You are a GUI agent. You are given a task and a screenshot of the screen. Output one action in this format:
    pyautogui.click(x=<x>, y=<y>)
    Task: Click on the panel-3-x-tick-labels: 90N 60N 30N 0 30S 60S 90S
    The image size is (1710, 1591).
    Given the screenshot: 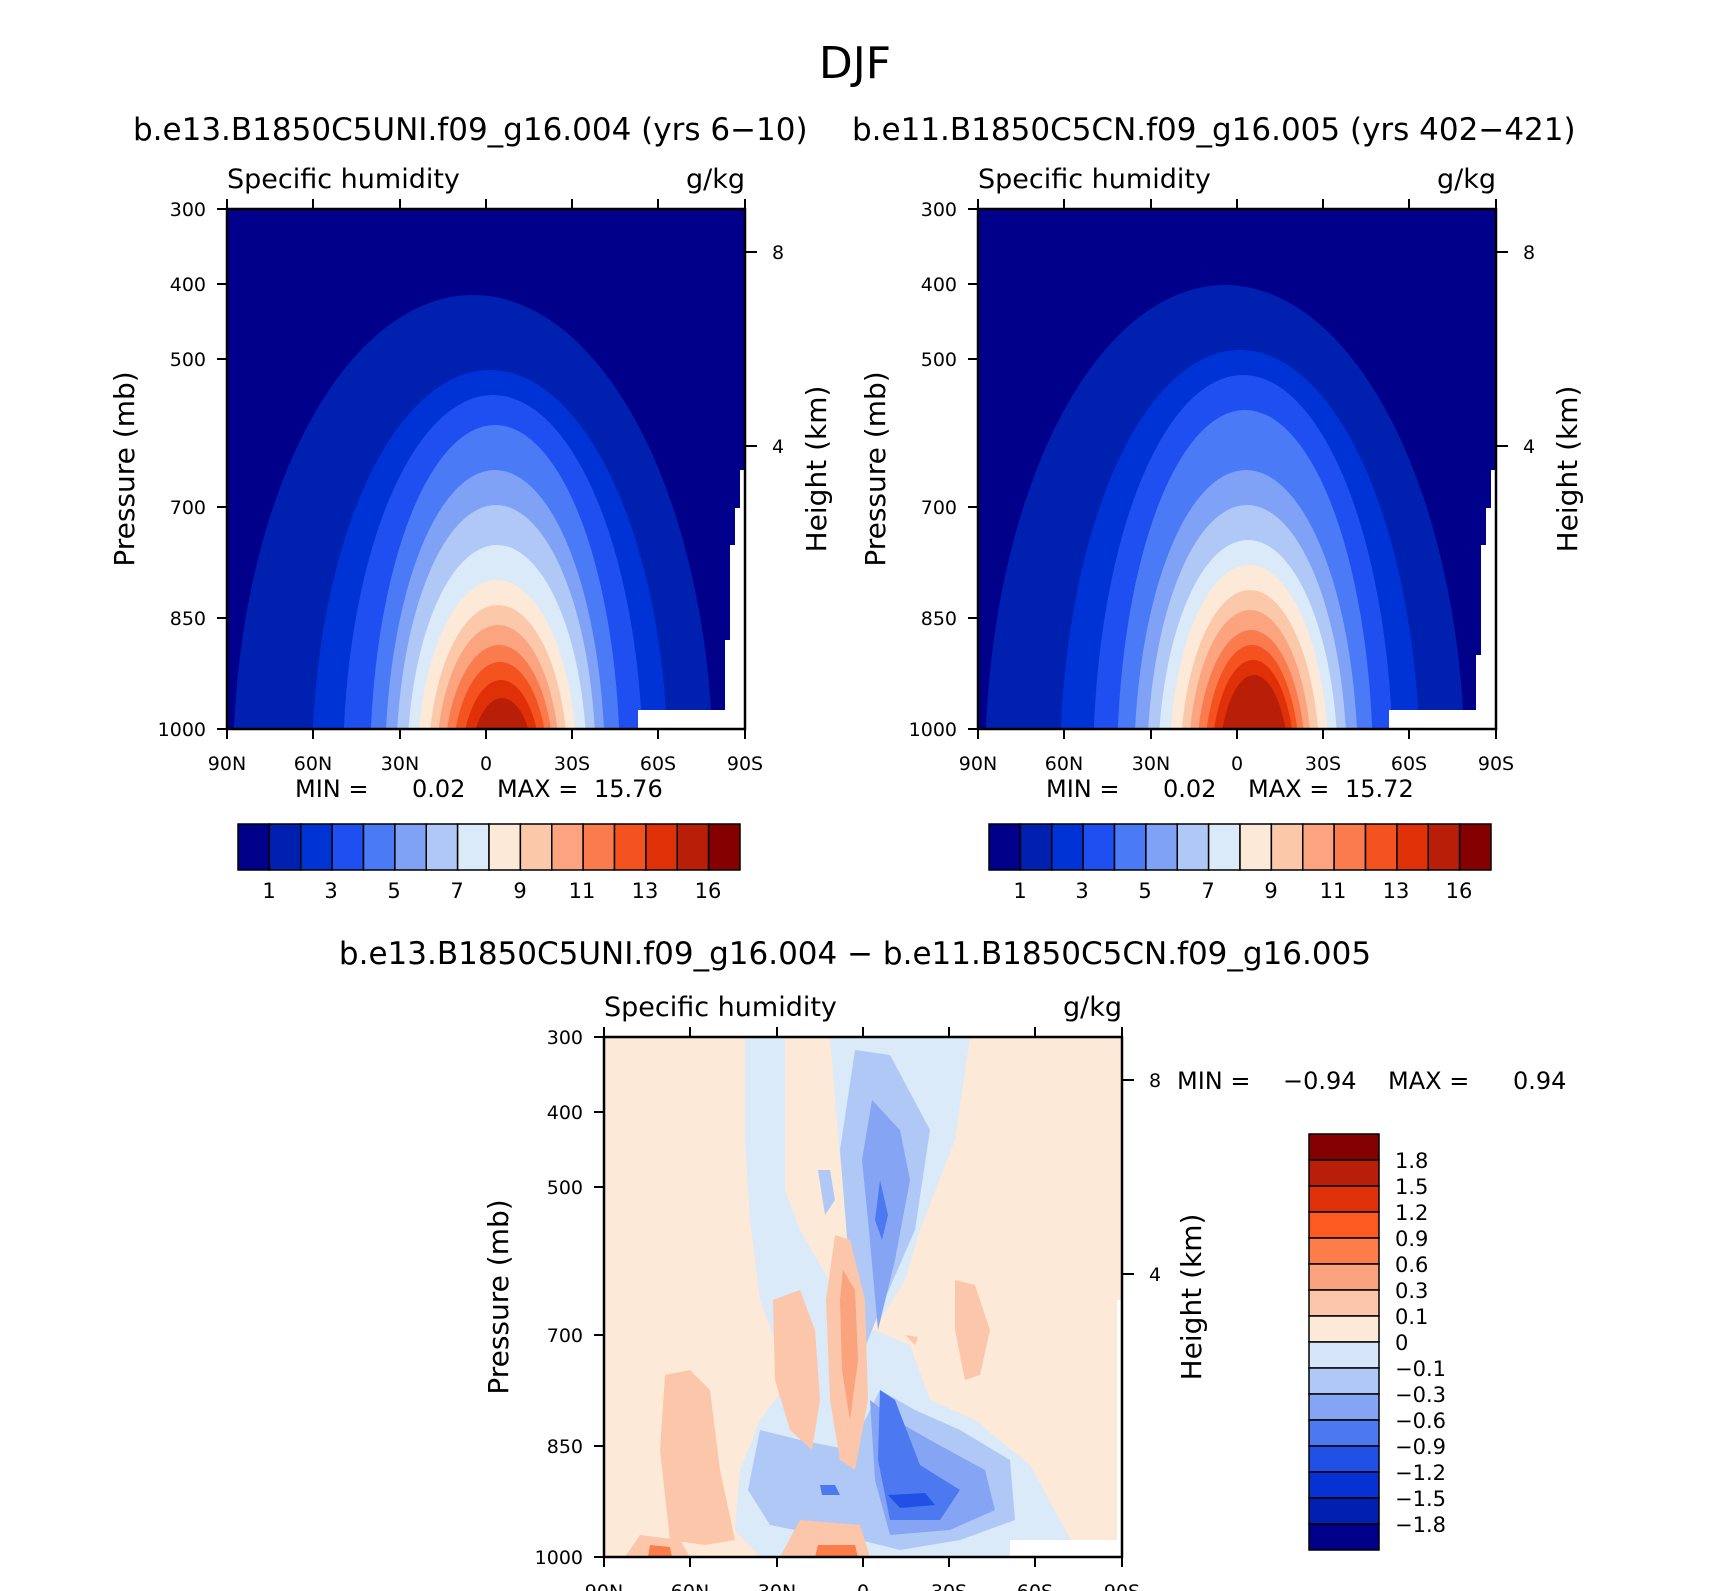 What is the action you would take?
    pyautogui.click(x=862, y=1586)
    